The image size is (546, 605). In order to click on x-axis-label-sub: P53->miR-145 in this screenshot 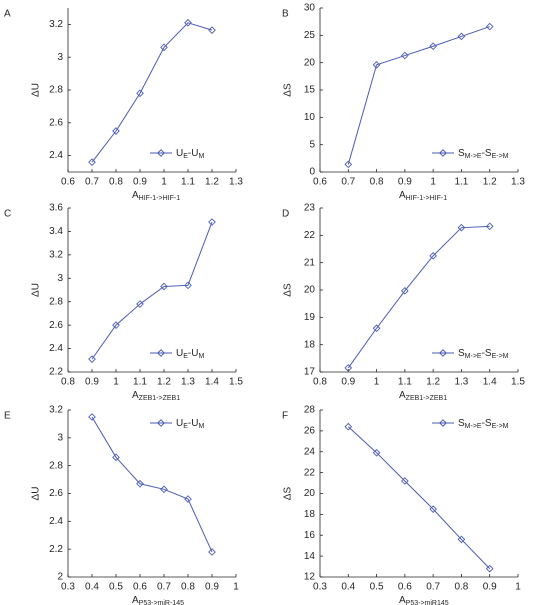, I will do `click(161, 602)`.